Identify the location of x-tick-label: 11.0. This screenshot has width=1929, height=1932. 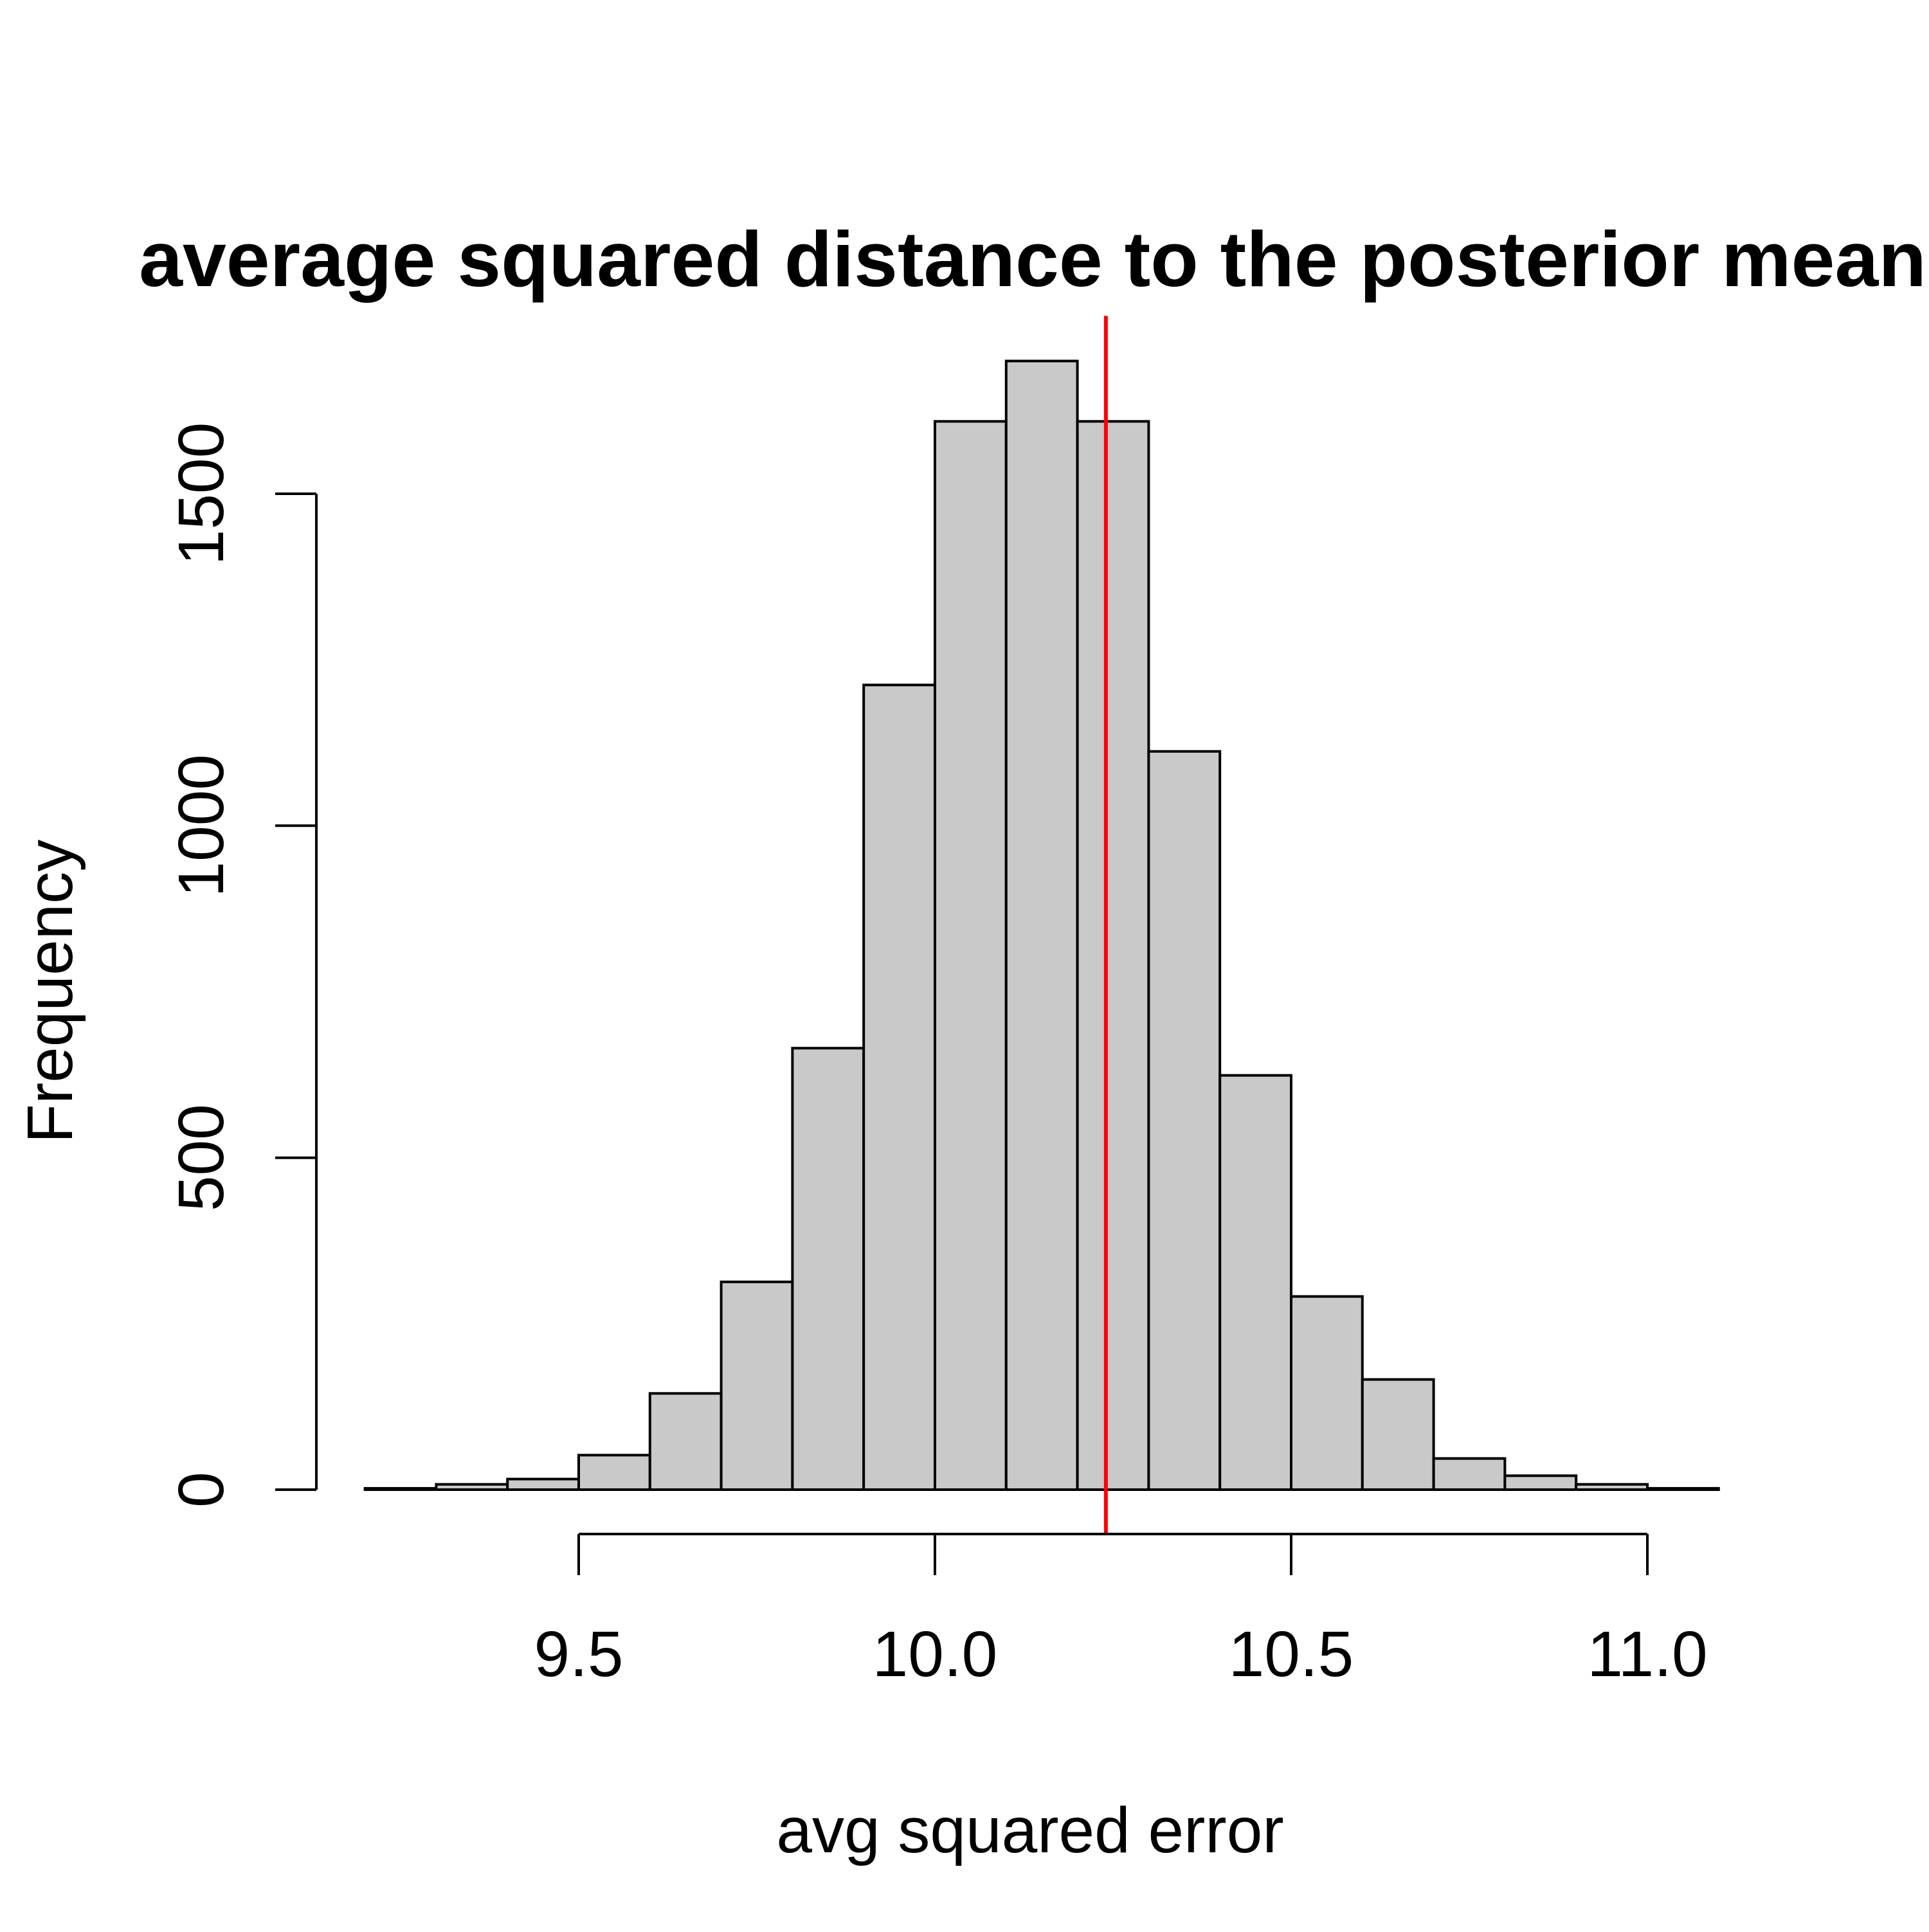
(1647, 1654).